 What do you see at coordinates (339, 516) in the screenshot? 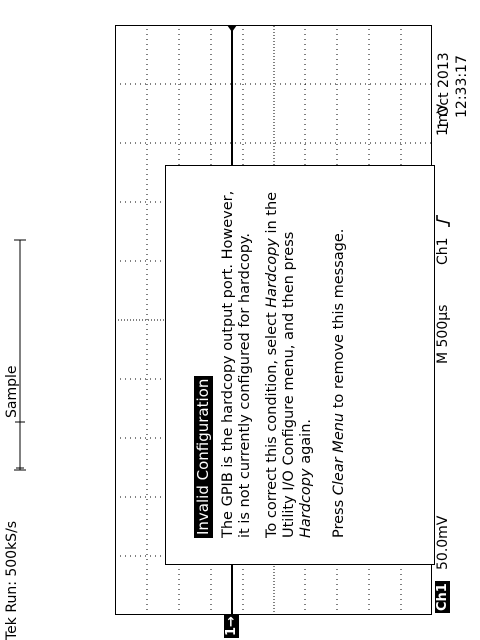
I see `p3-text-a: Press` at bounding box center [339, 516].